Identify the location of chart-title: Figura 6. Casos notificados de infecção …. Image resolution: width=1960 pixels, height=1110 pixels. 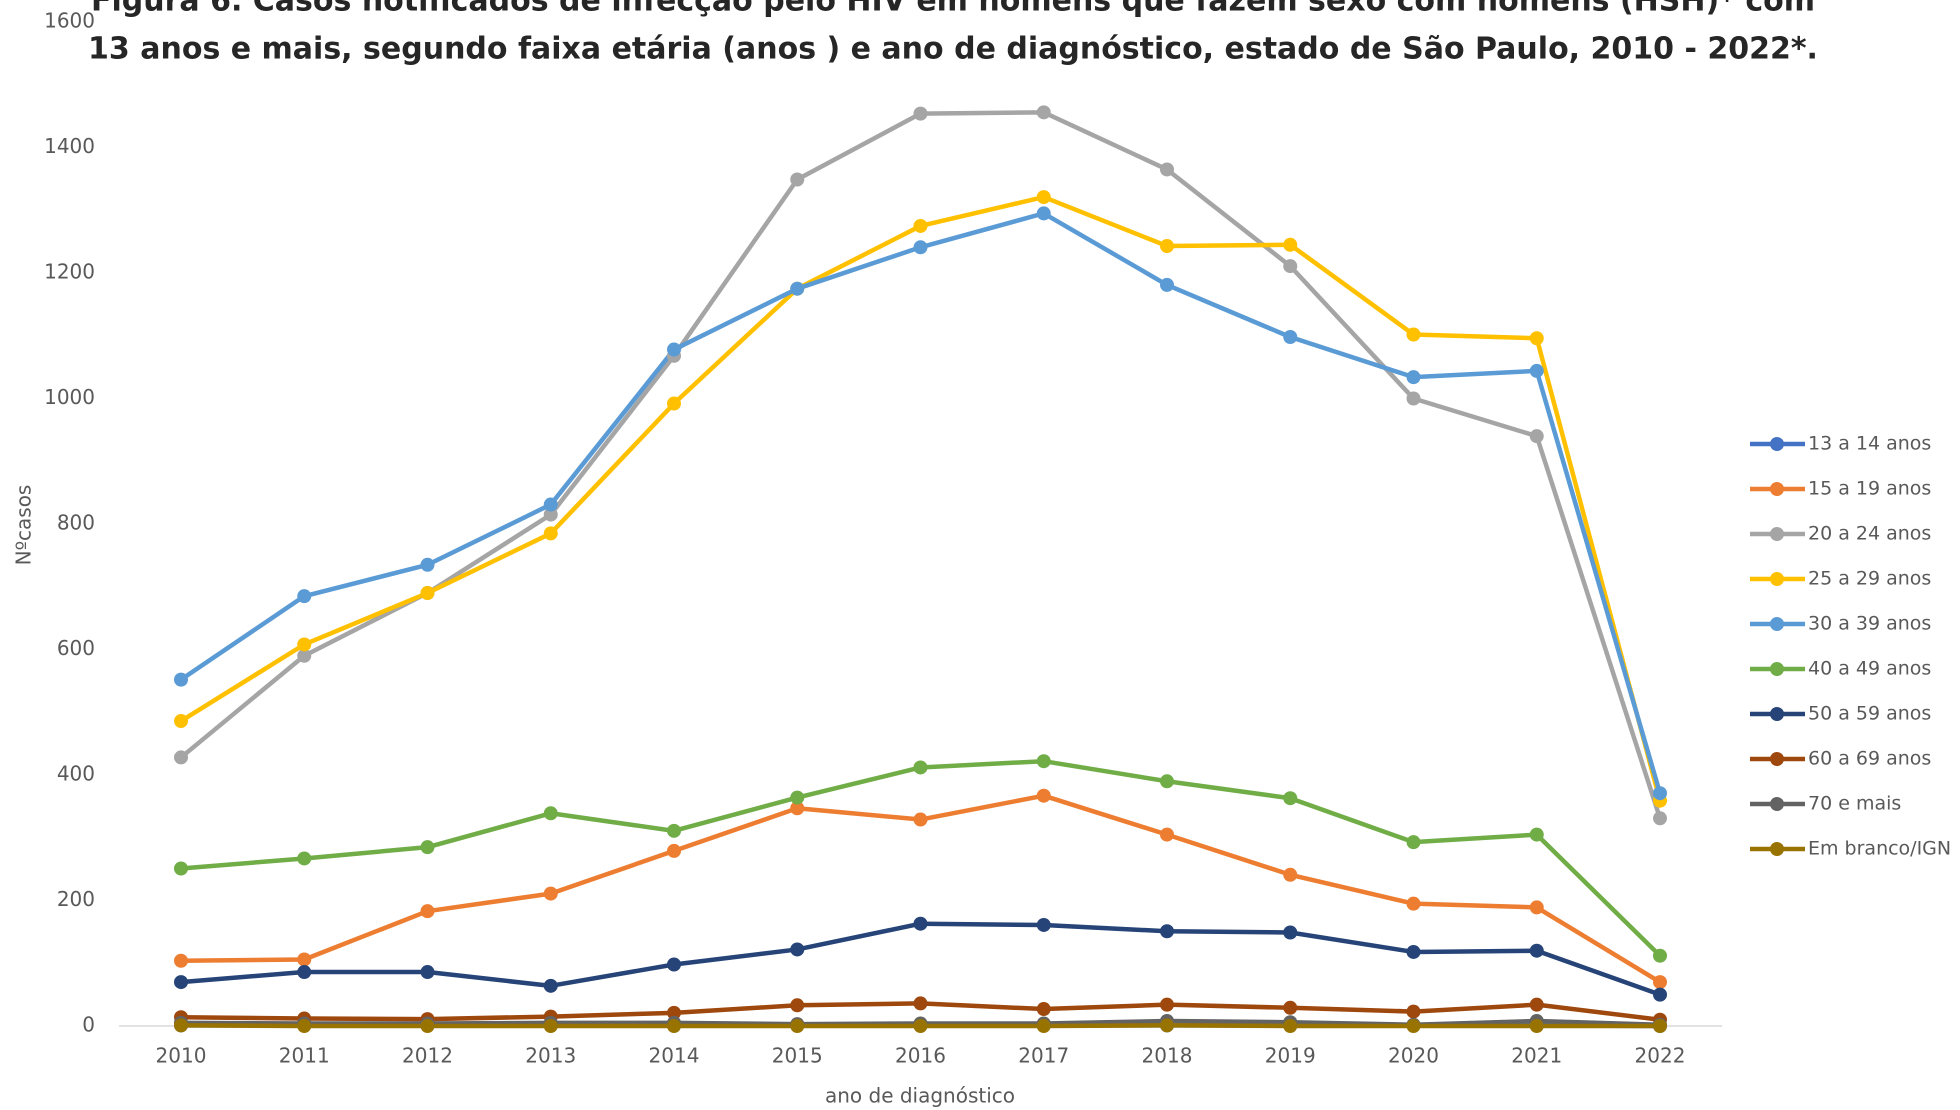
(953, 9).